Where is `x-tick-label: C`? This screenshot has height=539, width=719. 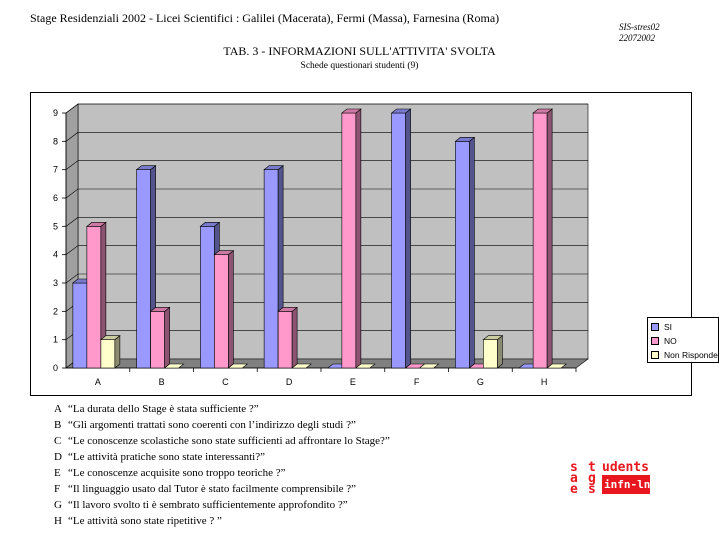 x-tick-label: C is located at coordinates (225, 382).